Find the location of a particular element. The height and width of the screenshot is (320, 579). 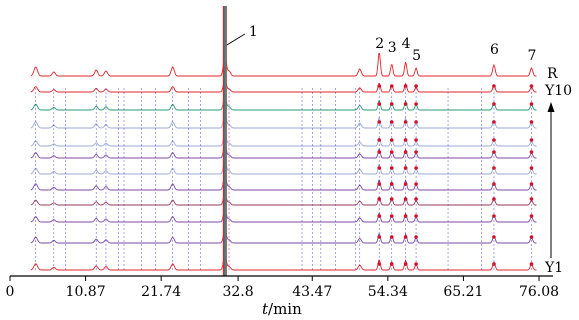

peak-label-7: 7 is located at coordinates (531, 56).